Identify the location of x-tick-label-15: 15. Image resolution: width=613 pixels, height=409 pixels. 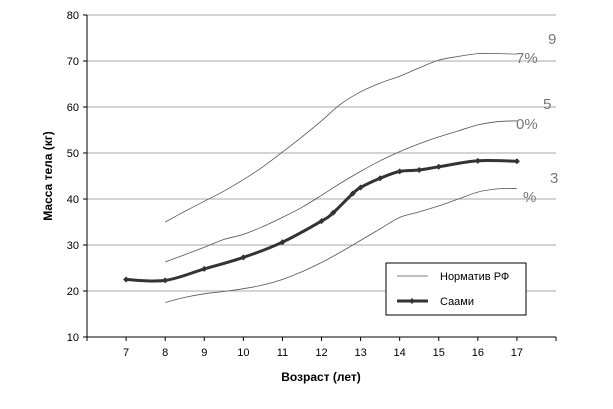
(439, 353).